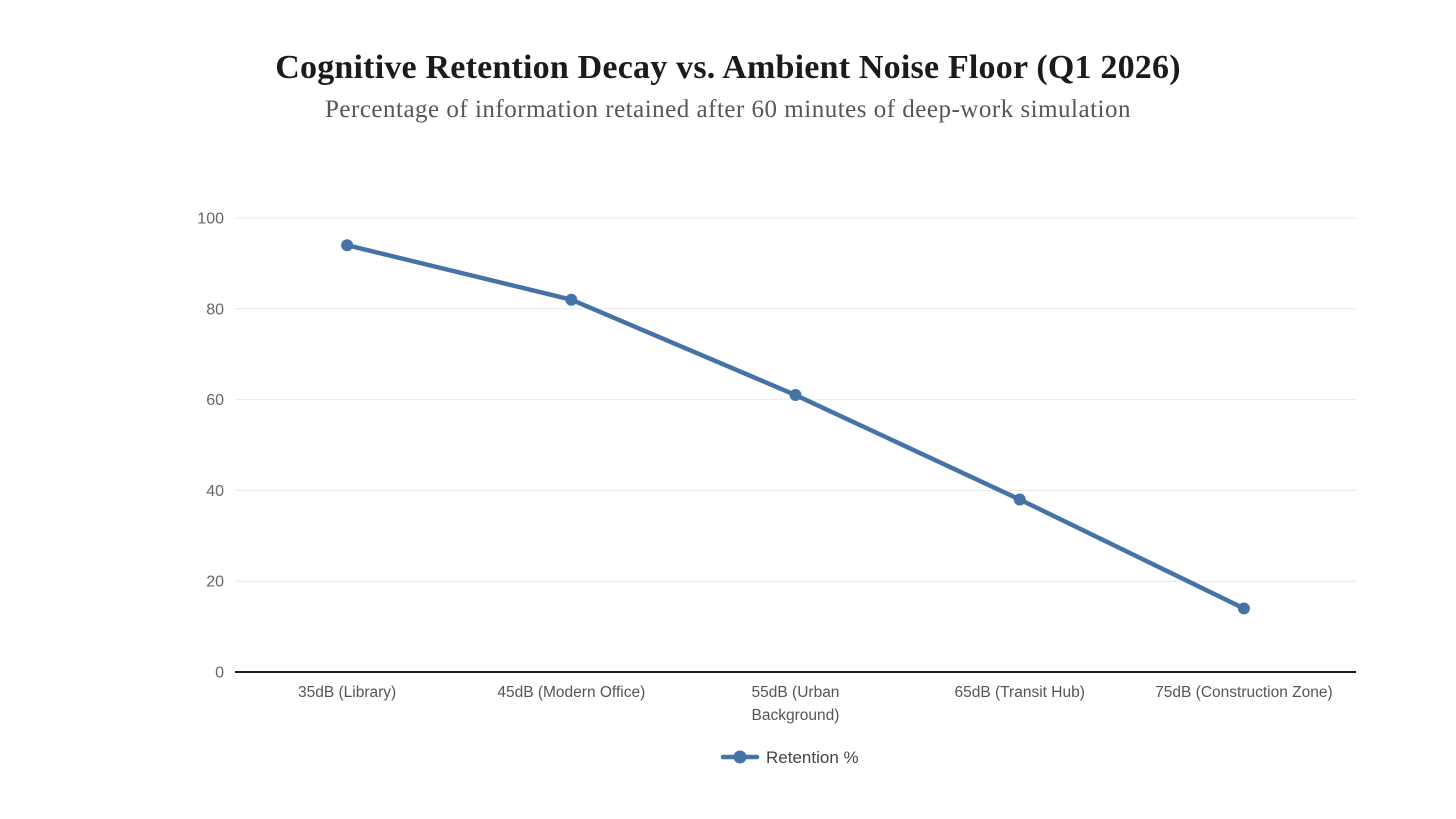  I want to click on x-tick-label-3: 65dB (Transit Hub), so click(1020, 692).